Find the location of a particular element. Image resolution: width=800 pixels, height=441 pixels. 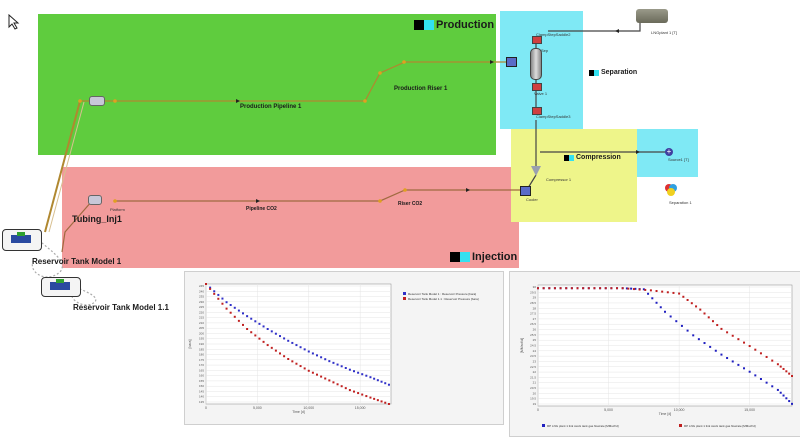

y-tick-label: 185 is located at coordinates (201, 349).